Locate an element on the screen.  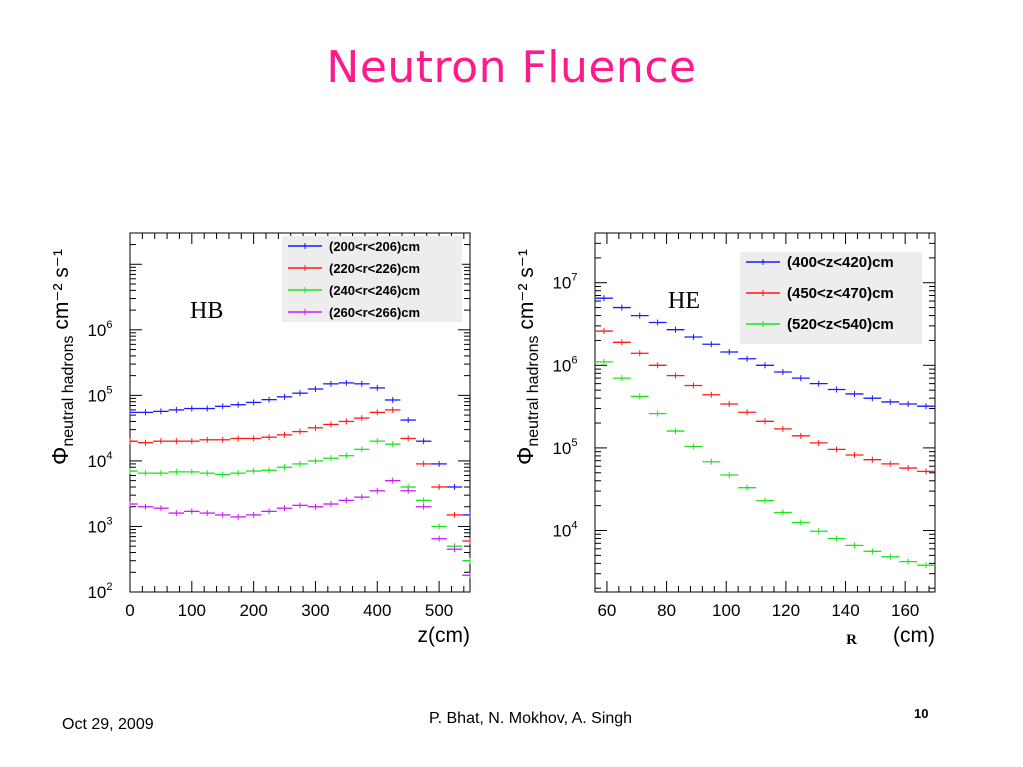
hb-y-tick-label: 10³ is located at coordinates (99, 525).